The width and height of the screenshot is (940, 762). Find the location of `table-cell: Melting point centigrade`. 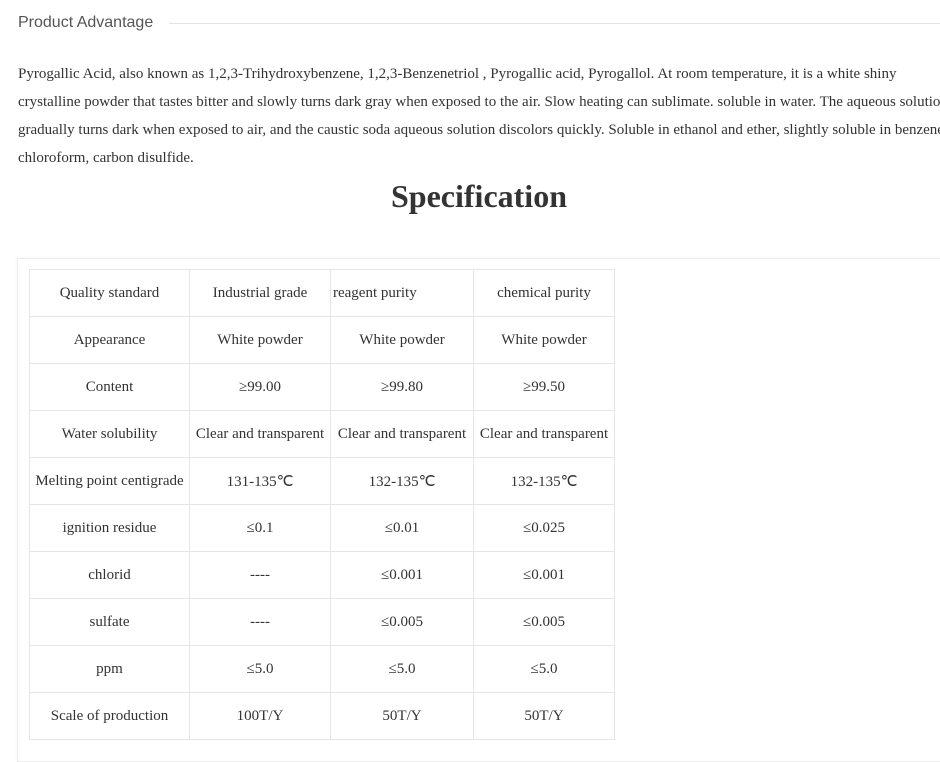

table-cell: Melting point centigrade is located at coordinates (109, 481).